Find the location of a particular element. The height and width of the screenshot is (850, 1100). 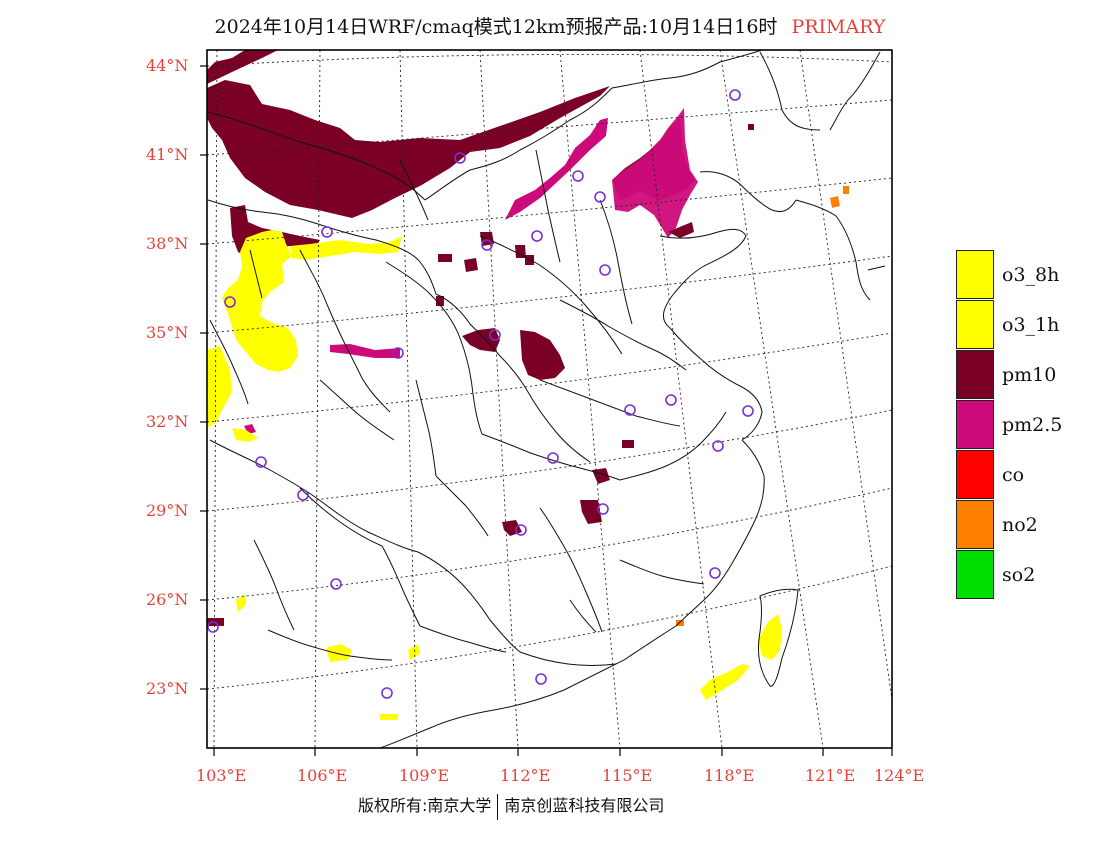

lon-label: 109°E is located at coordinates (424, 775).